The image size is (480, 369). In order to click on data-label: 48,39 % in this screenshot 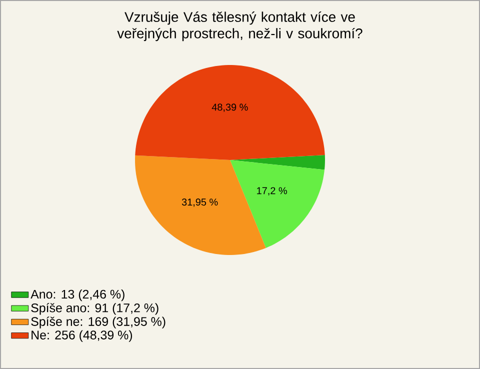, I will do `click(230, 108)`.